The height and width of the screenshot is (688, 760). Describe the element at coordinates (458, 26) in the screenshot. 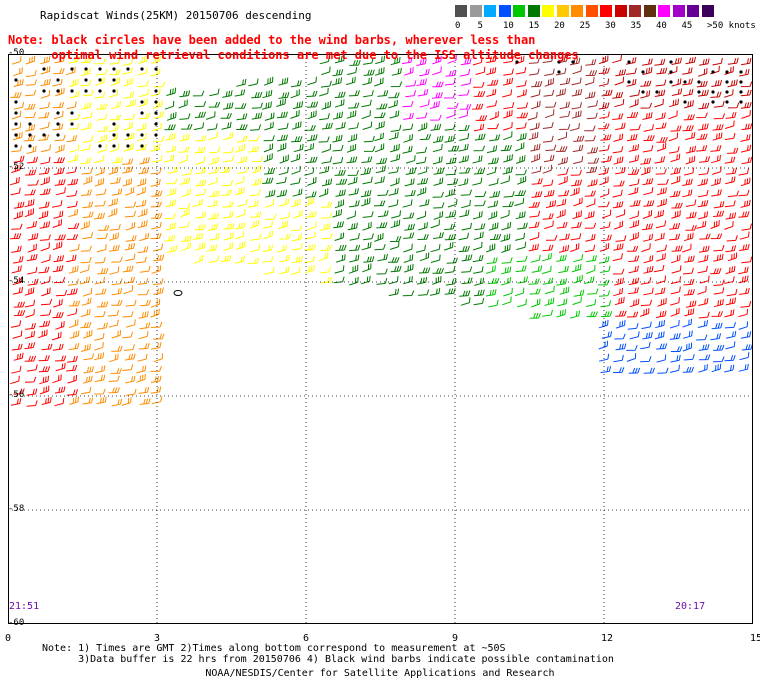

I see `scale-label: 0` at that location.